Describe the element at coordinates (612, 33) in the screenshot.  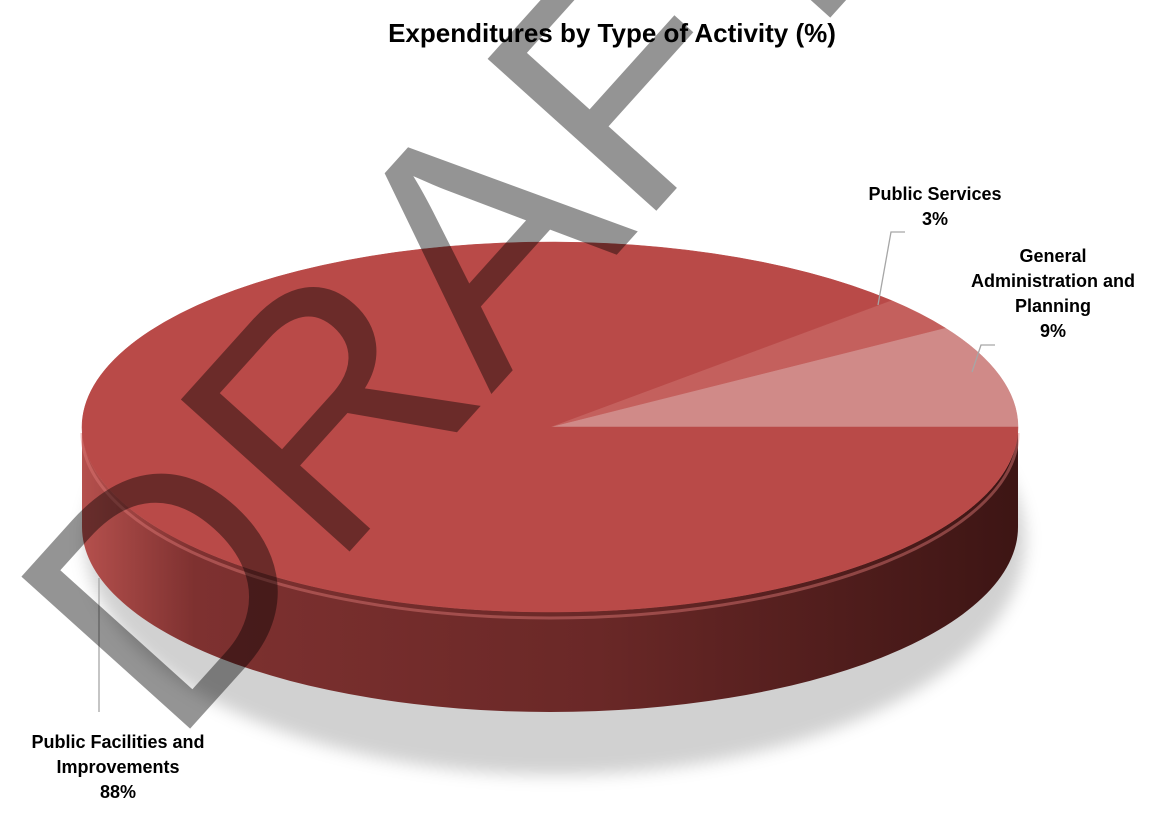
I see `chart-title: Expenditures by Type of Activity (%)` at that location.